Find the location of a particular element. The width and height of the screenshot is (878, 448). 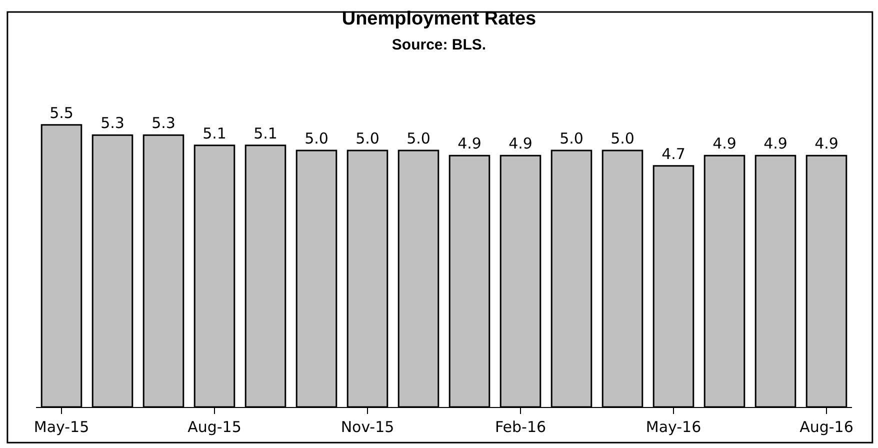

chart-subtitle: Source: BLS. is located at coordinates (439, 45).